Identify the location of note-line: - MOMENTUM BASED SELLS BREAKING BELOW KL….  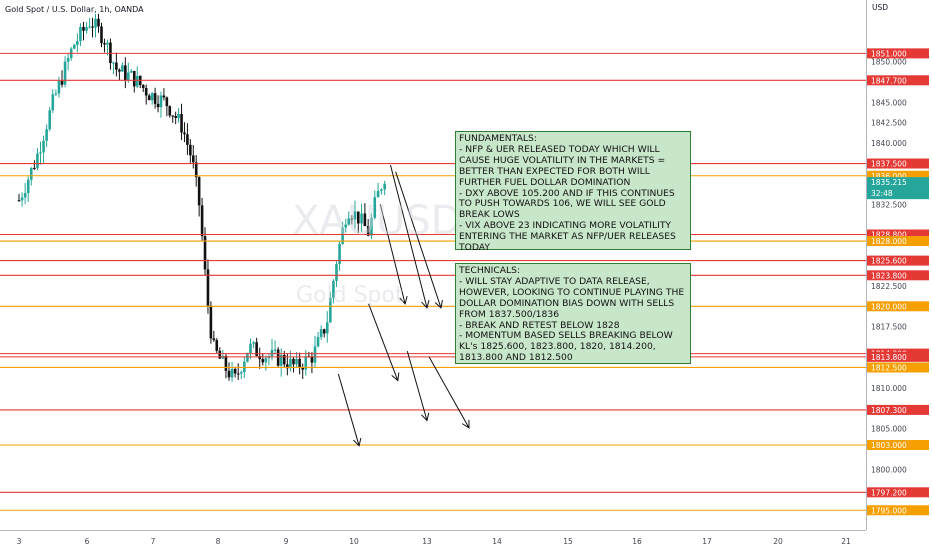
(567, 347).